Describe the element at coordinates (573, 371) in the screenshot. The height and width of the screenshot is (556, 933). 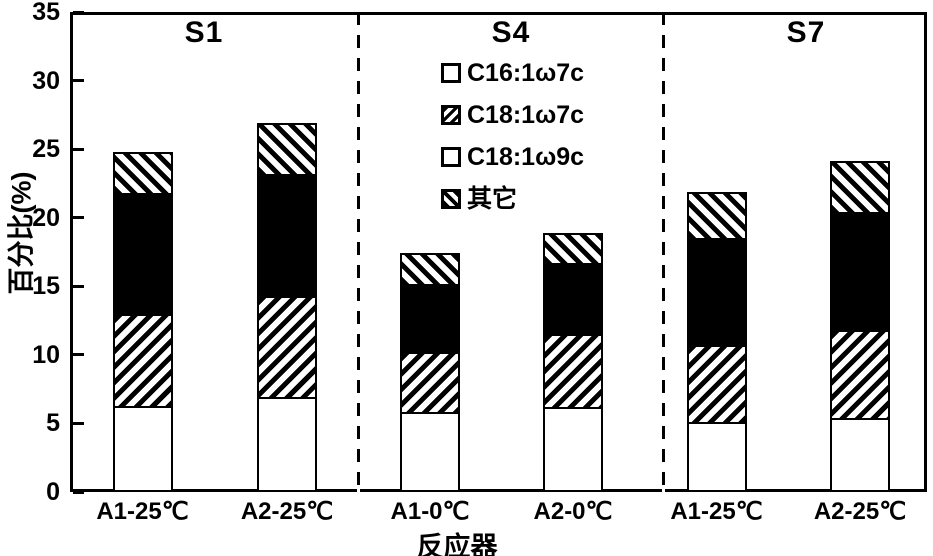
I see `bar-4-segment-C18:1ω7c` at that location.